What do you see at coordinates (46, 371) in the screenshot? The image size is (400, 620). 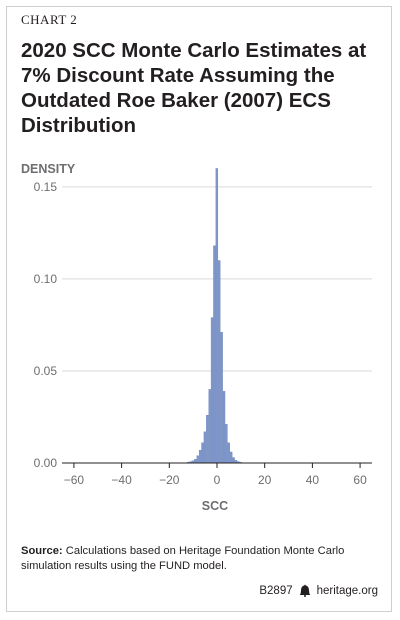 I see `y-tick-label: 0.05` at bounding box center [46, 371].